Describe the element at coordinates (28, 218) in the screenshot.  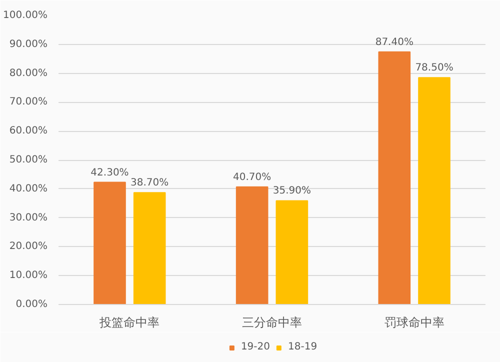
I see `y-tick-label: 30.00%` at that location.